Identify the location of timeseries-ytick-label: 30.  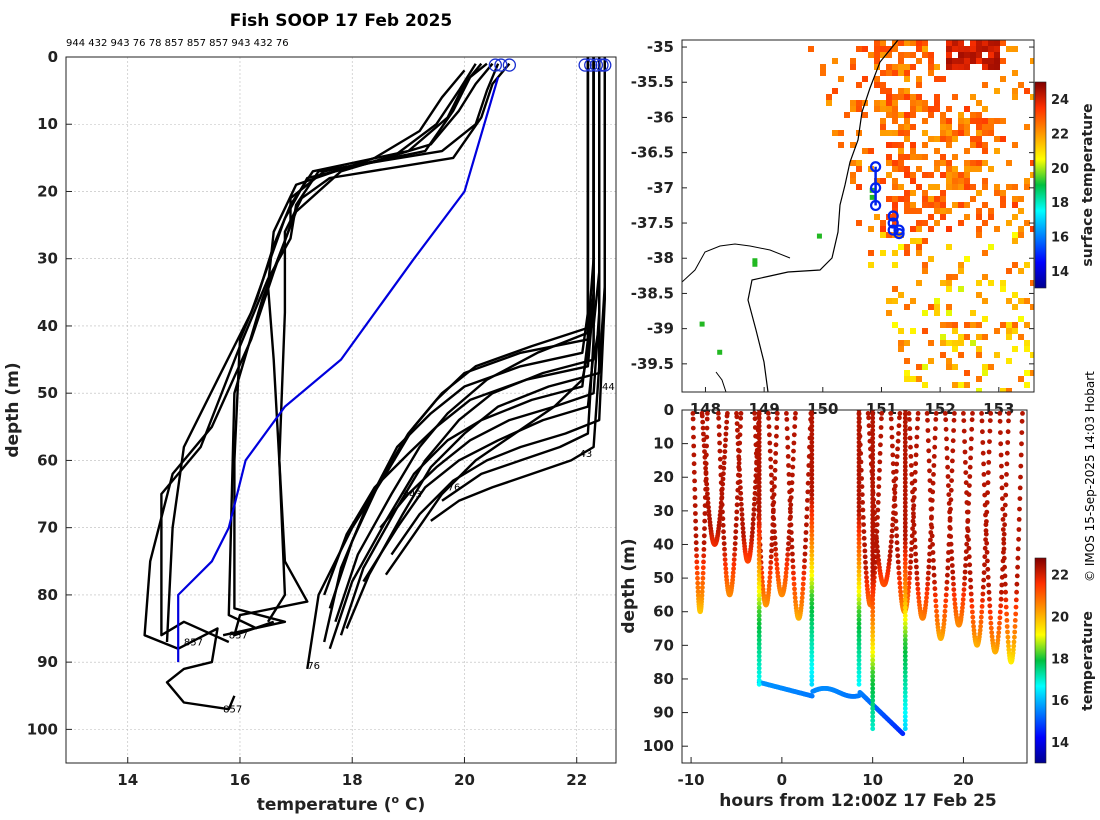
(663, 511).